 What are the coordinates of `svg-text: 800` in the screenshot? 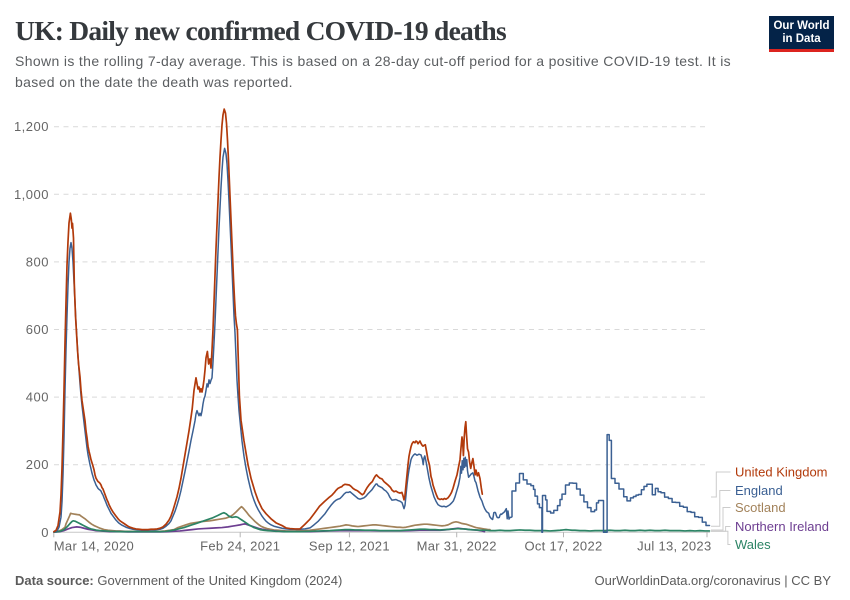 It's located at (37, 261).